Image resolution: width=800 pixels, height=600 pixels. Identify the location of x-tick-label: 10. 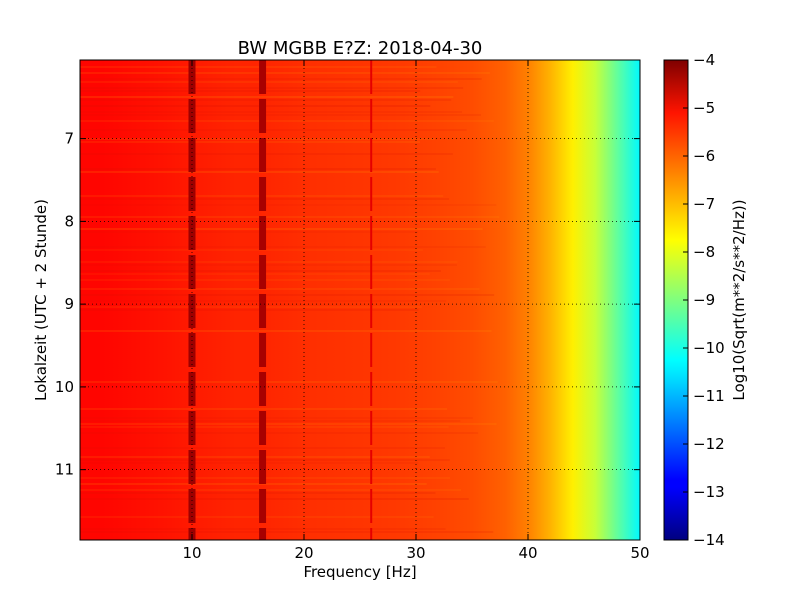
(191, 553).